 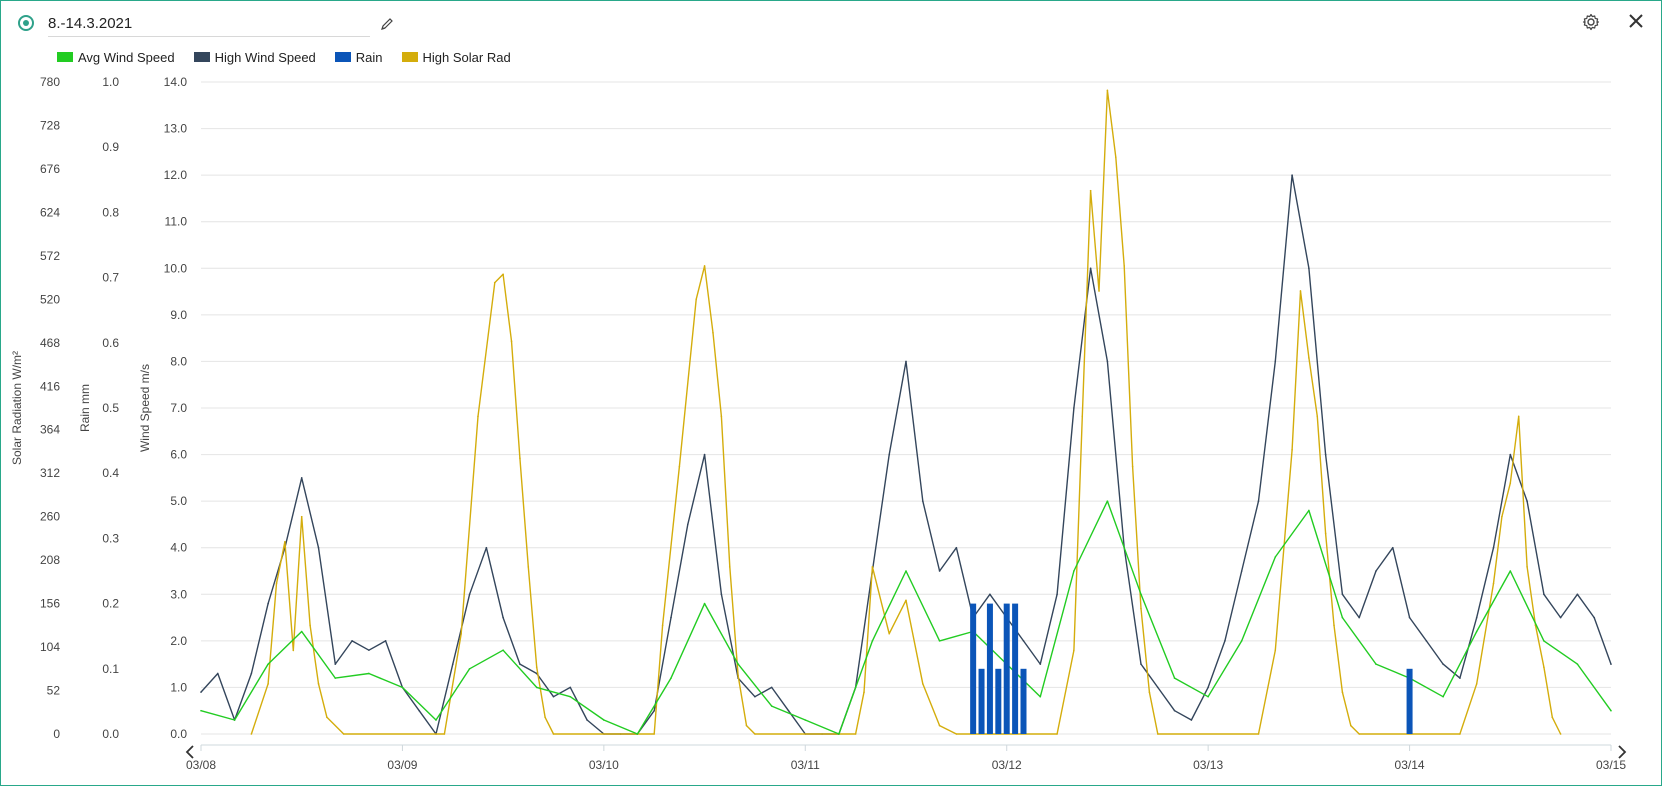 What do you see at coordinates (178, 687) in the screenshot?
I see `wind-tick-label: 1.0` at bounding box center [178, 687].